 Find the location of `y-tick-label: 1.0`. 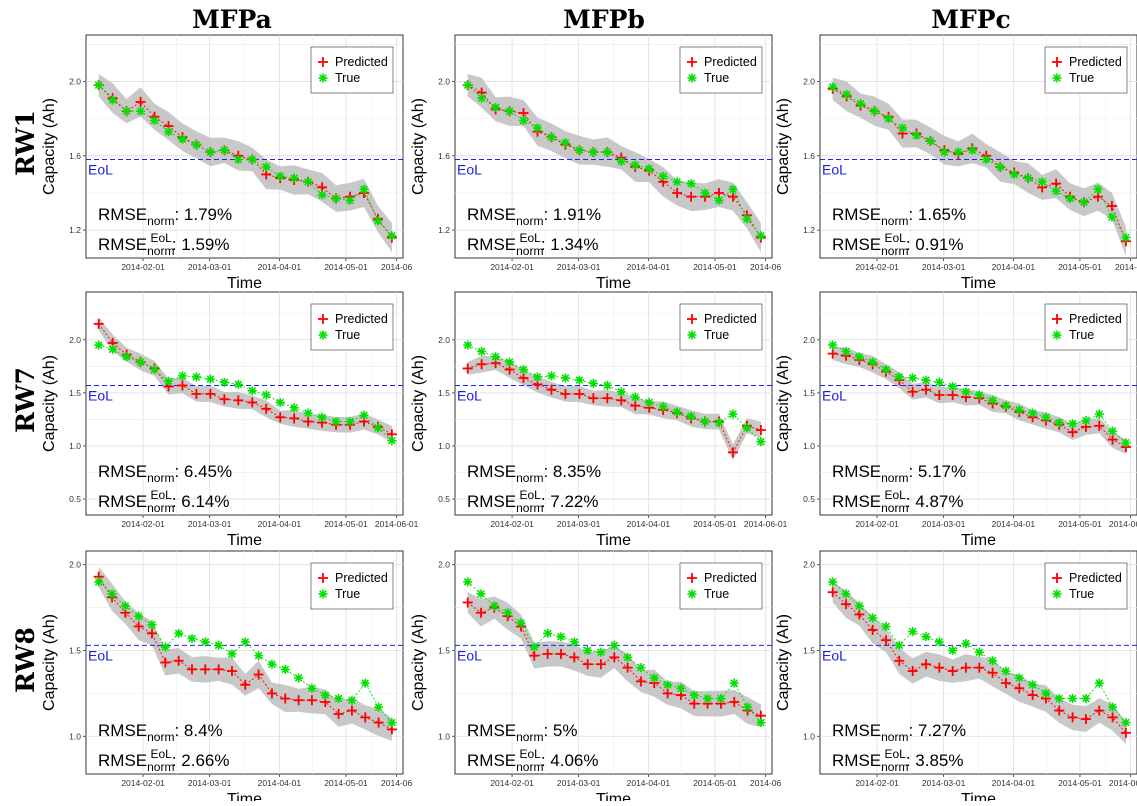

y-tick-label: 1.0 is located at coordinates (809, 446).